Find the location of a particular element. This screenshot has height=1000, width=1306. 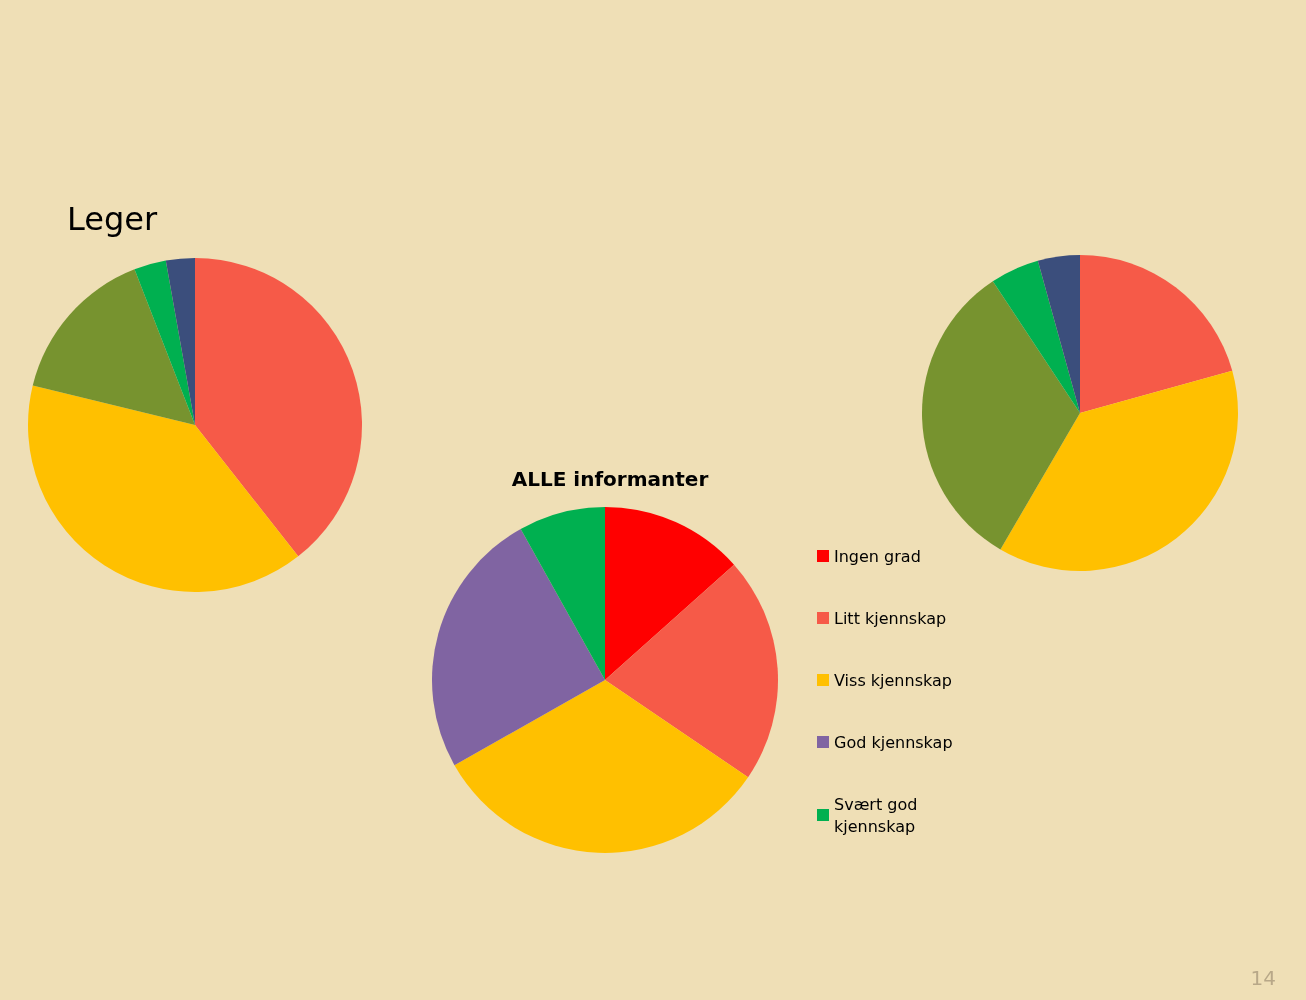

legend-label: Viss kjennskap is located at coordinates (893, 680).